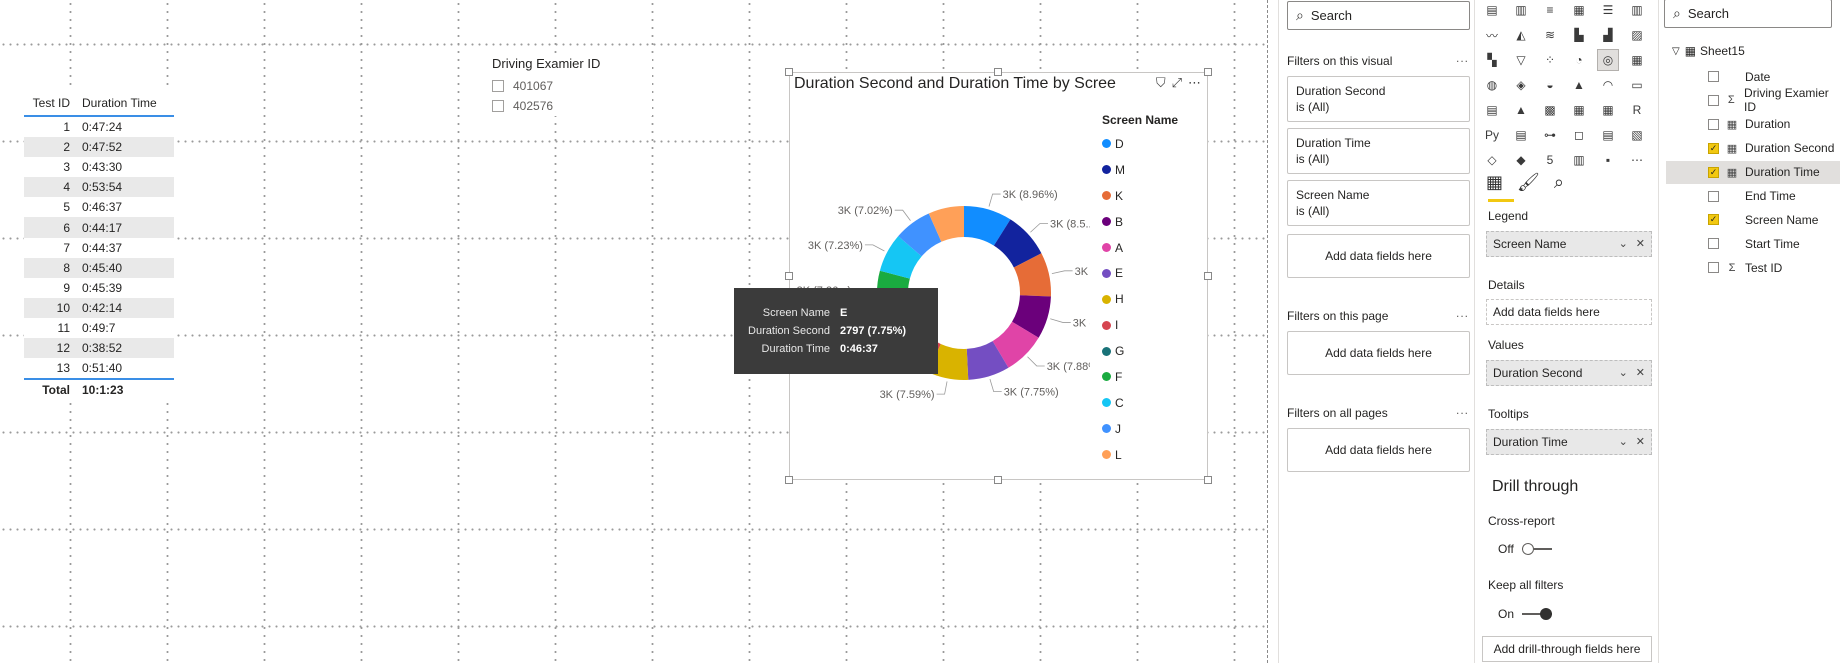 This screenshot has height=663, width=1840. Describe the element at coordinates (1608, 110) in the screenshot. I see `matrix-icon: ▦` at that location.